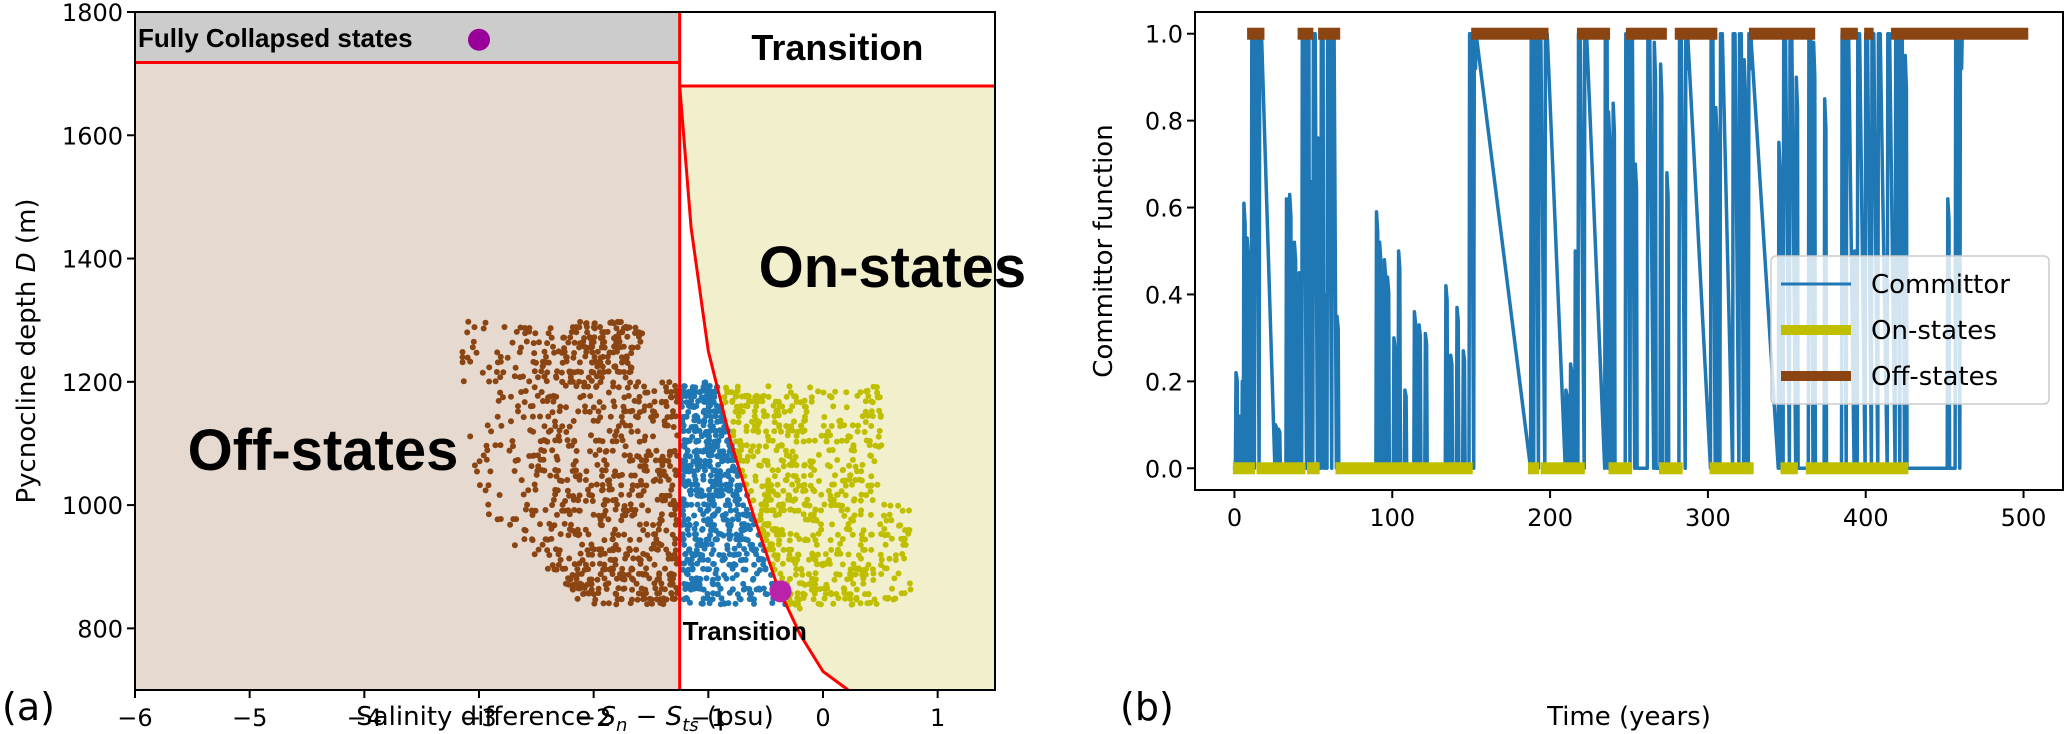 This screenshot has height=734, width=2067. I want to click on y-tick-label: 1400, so click(92, 260).